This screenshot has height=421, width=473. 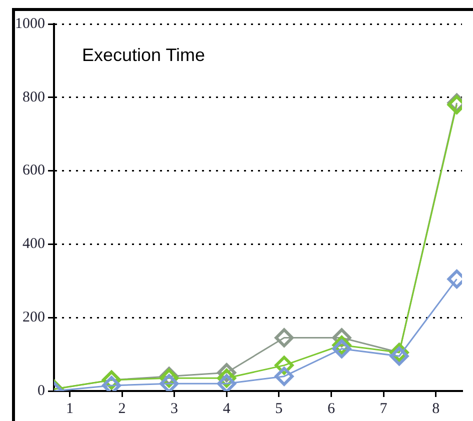 I want to click on x-tick-label: 8, so click(x=436, y=408).